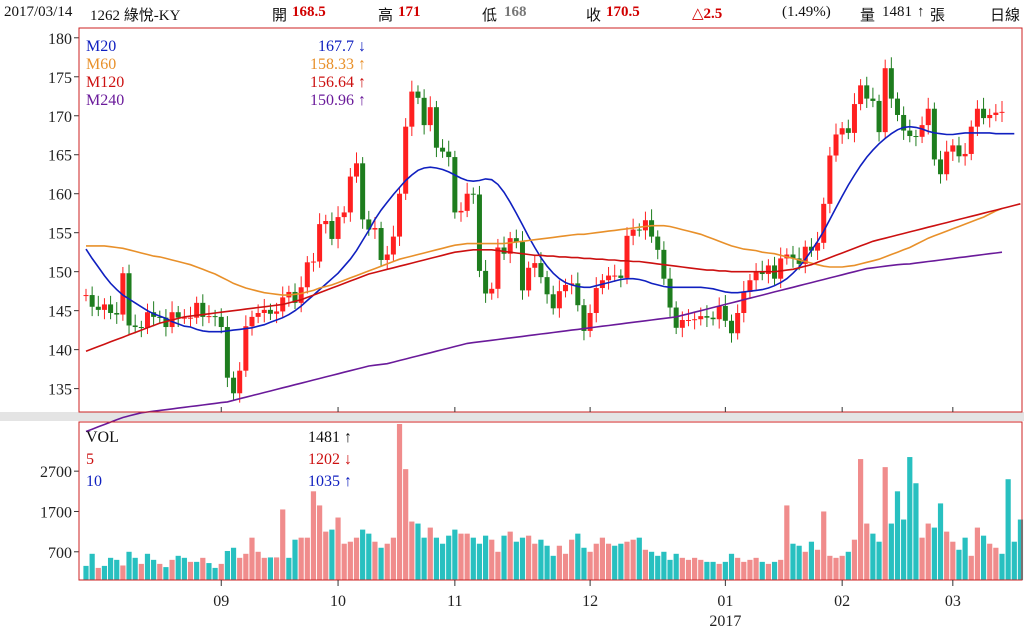 This screenshot has width=1024, height=630. What do you see at coordinates (324, 437) in the screenshot?
I see `volume-legend-value: 1481` at bounding box center [324, 437].